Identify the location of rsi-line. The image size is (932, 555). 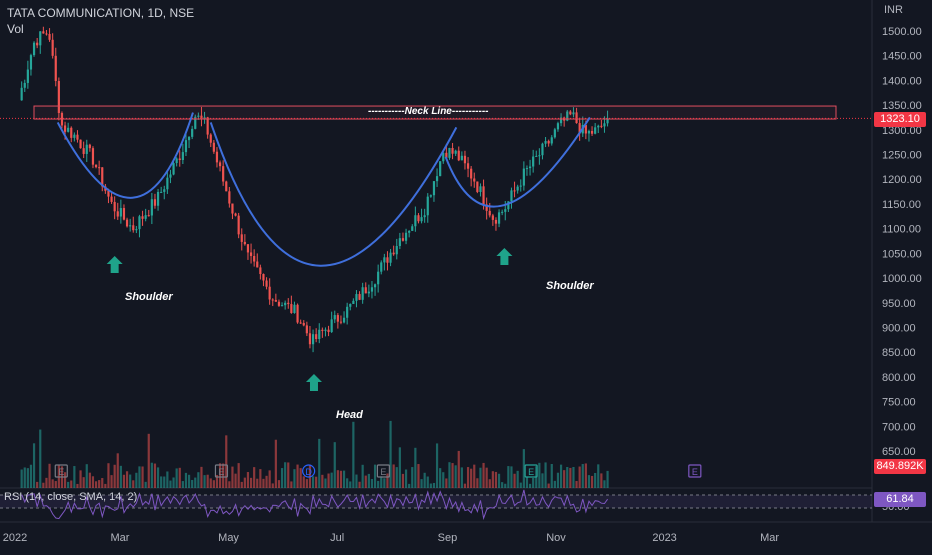
(315, 505).